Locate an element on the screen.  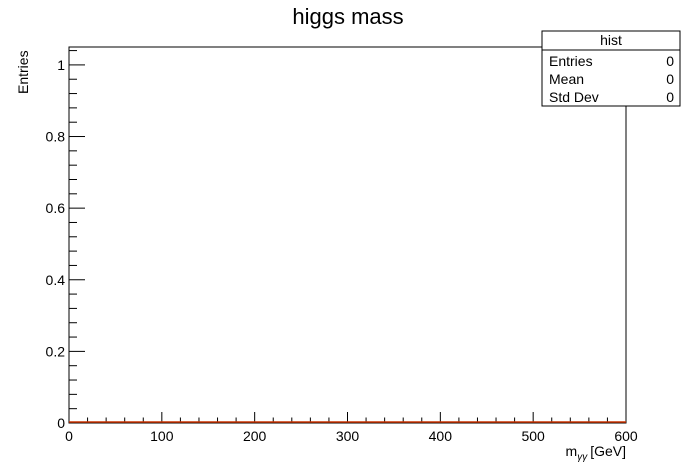
y-tick-label: 0.2 is located at coordinates (56, 351).